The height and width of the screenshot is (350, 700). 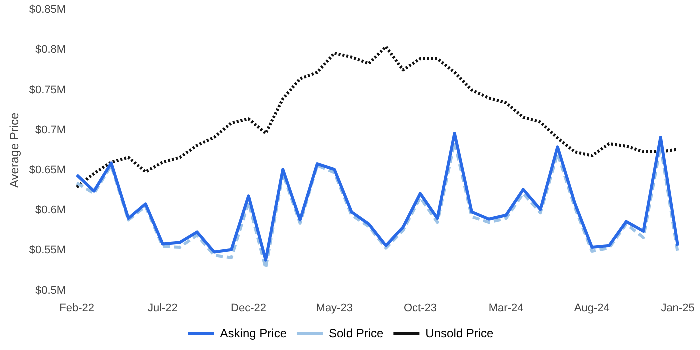 What do you see at coordinates (51, 210) in the screenshot?
I see `y-tick-label: $0.6M` at bounding box center [51, 210].